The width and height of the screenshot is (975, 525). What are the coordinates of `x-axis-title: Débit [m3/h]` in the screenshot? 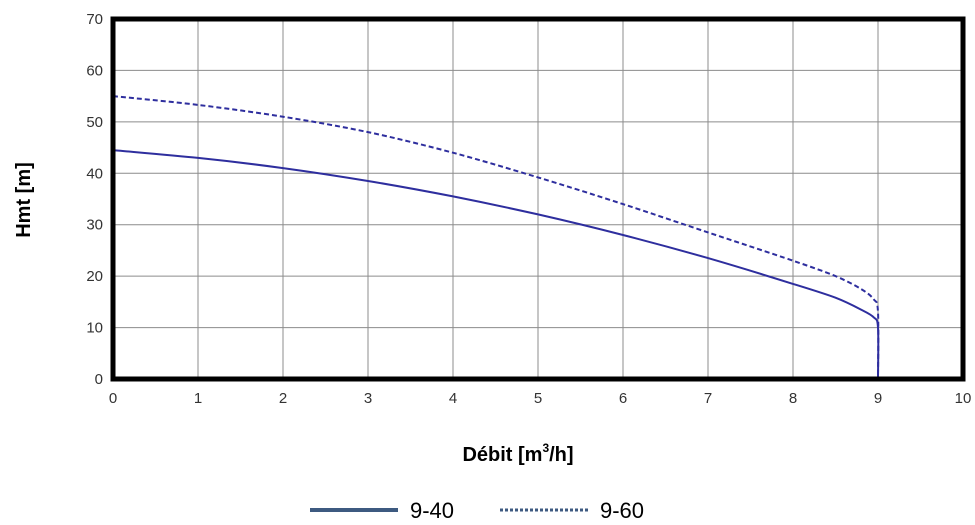 It's located at (517, 453).